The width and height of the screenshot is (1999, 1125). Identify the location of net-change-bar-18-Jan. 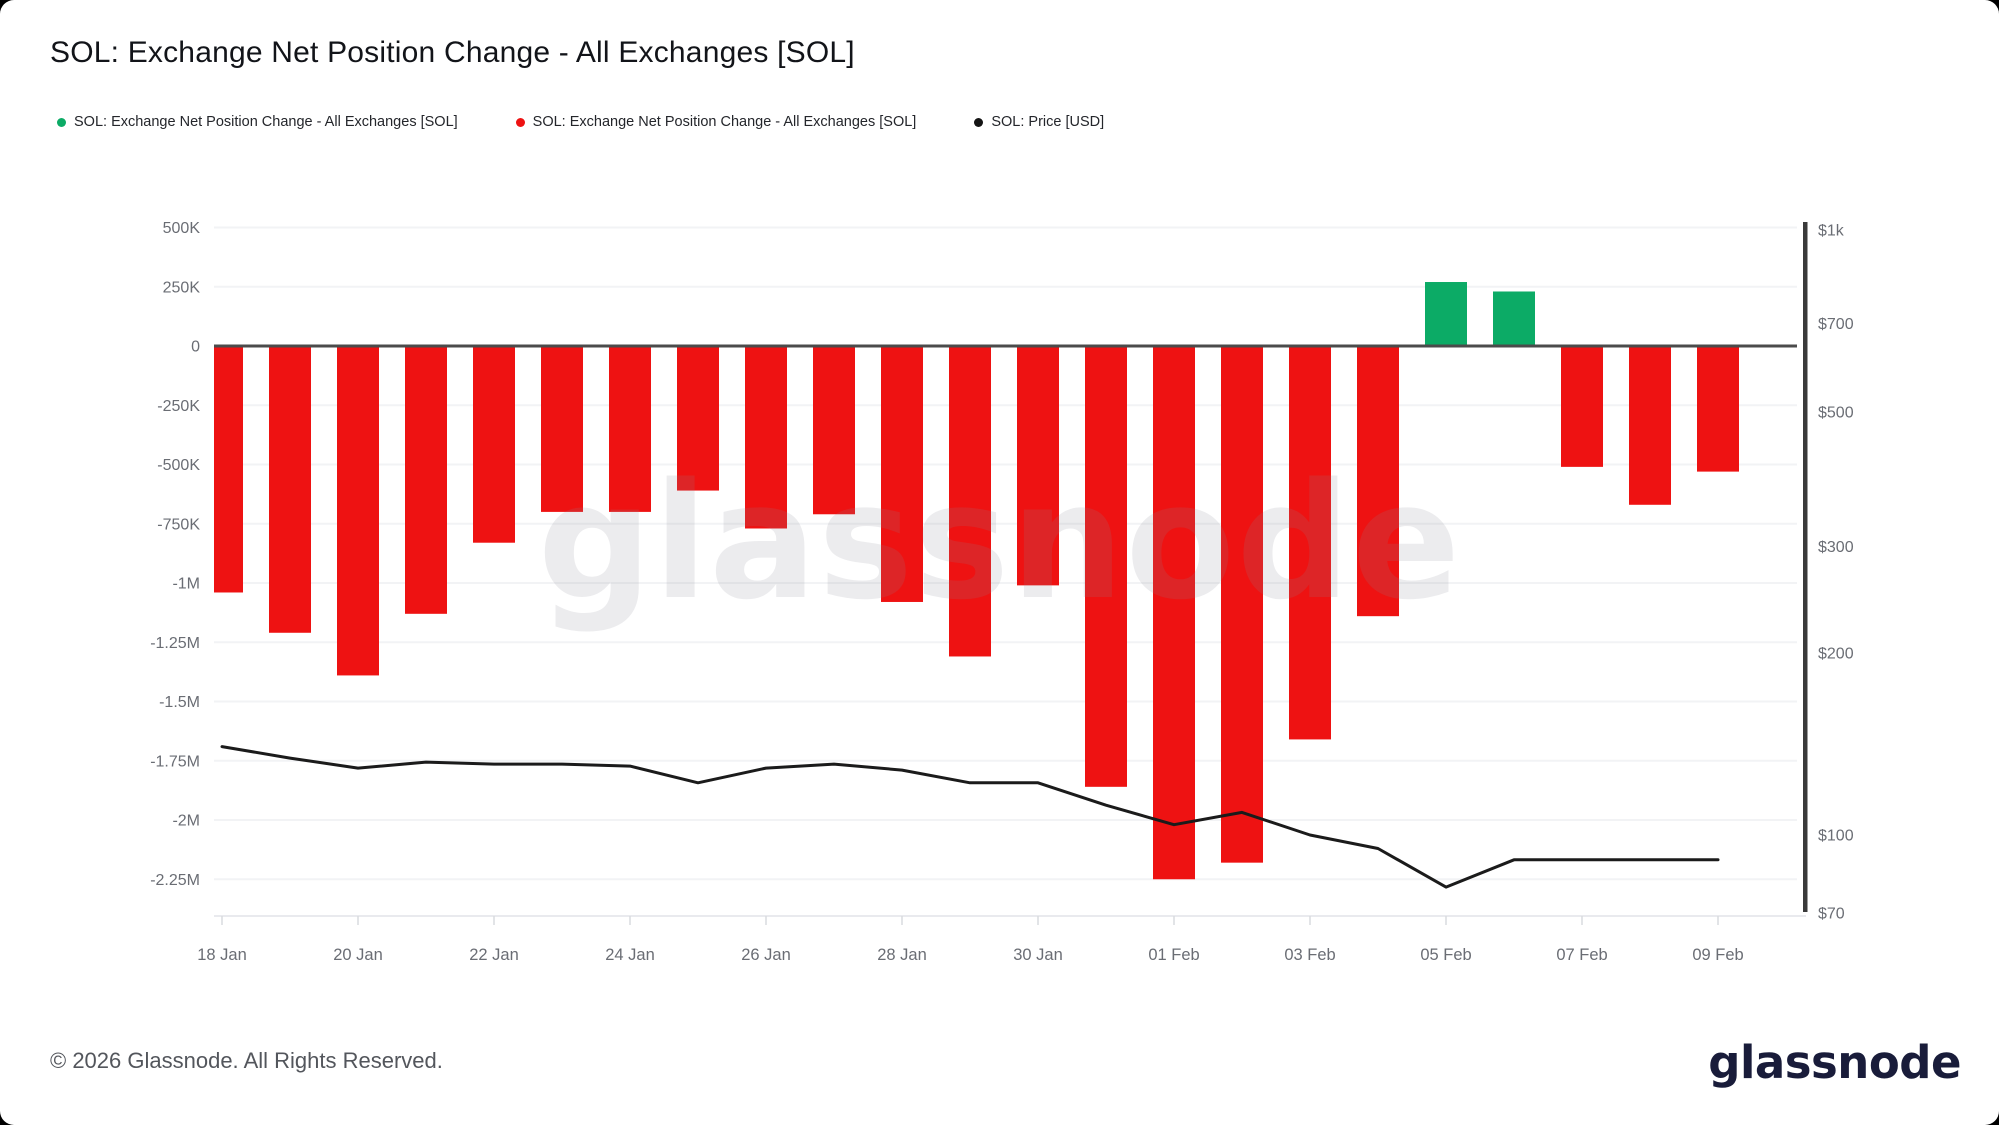
(222, 469).